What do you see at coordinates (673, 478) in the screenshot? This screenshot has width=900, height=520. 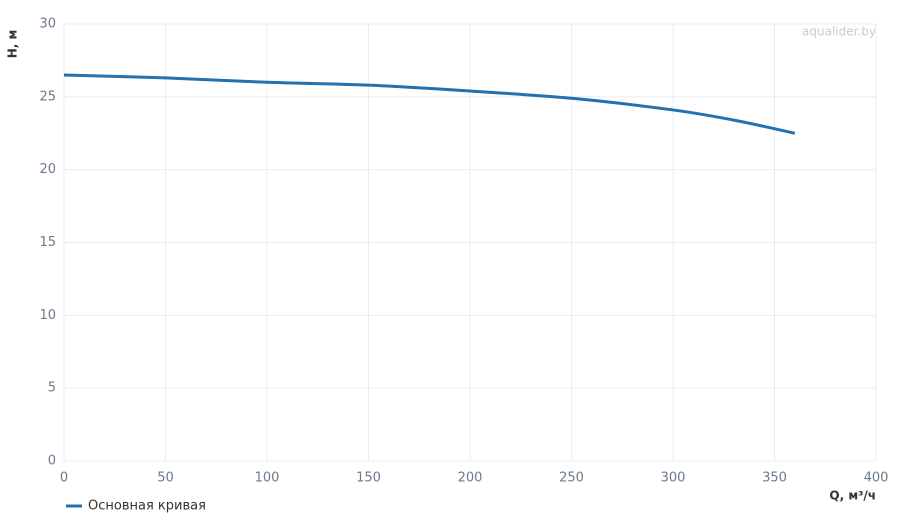 I see `x-tick-label: 300` at bounding box center [673, 478].